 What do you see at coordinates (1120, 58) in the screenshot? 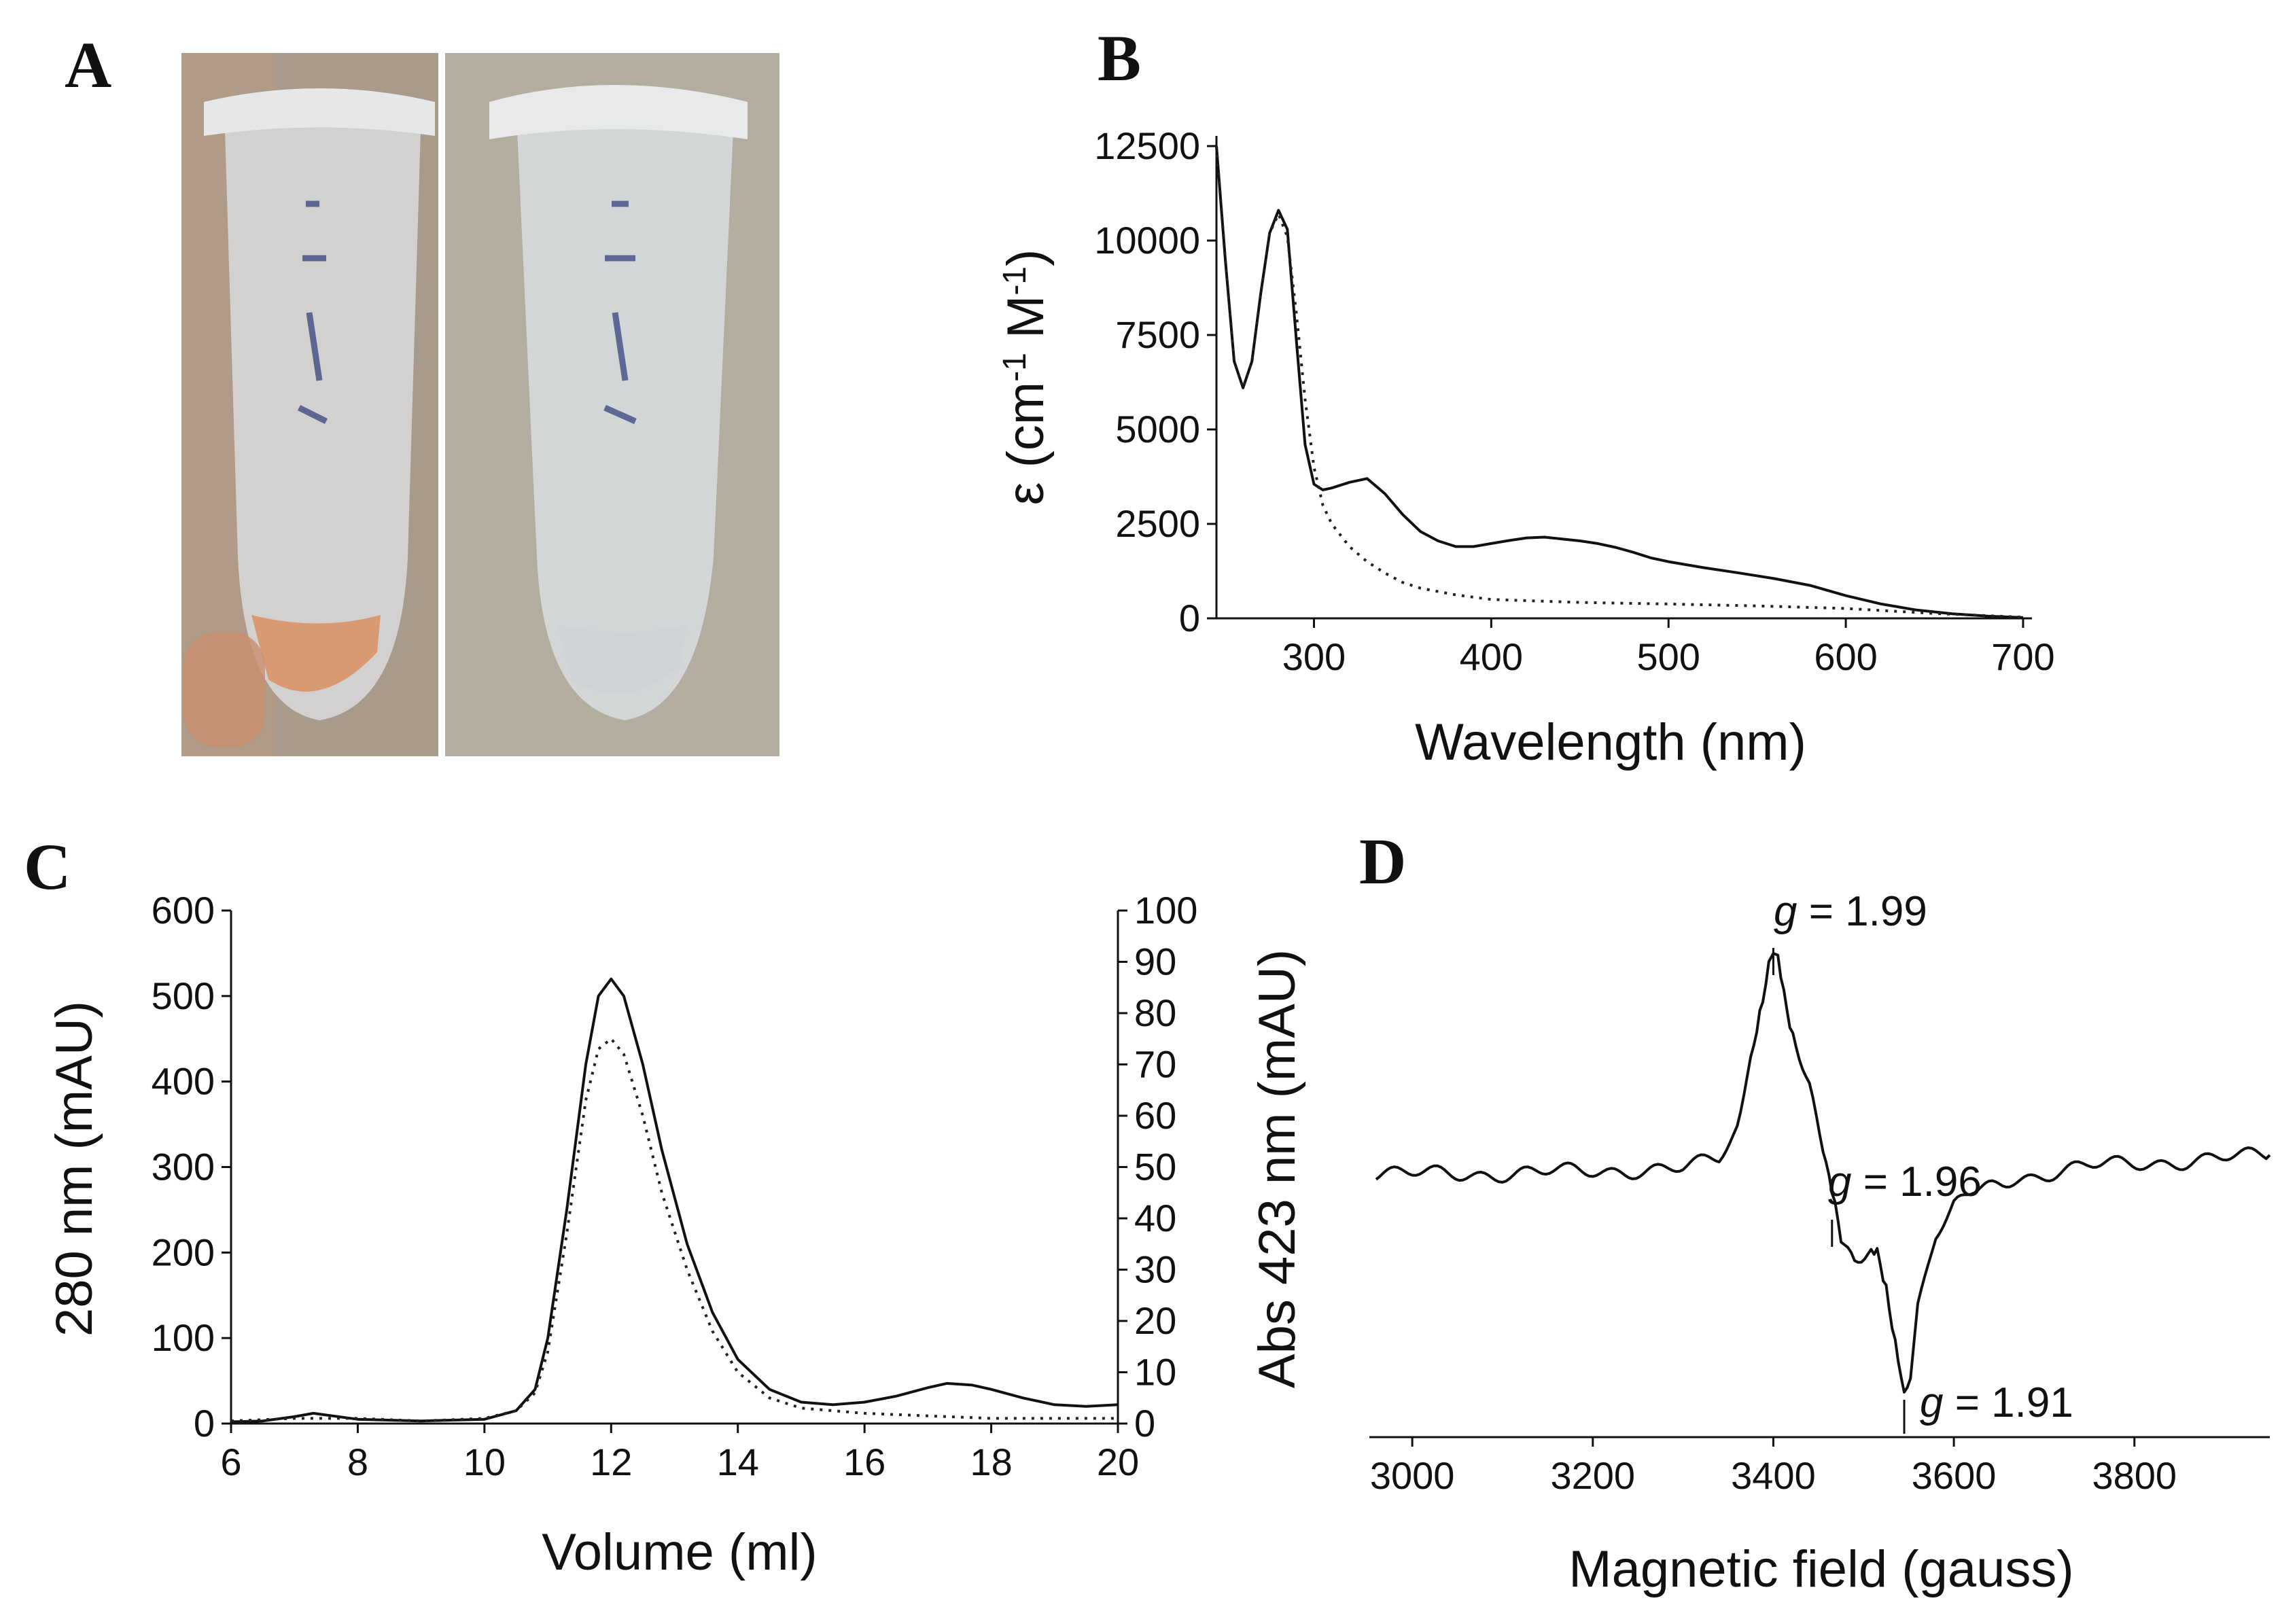
I see `panel-label-b: B` at bounding box center [1120, 58].